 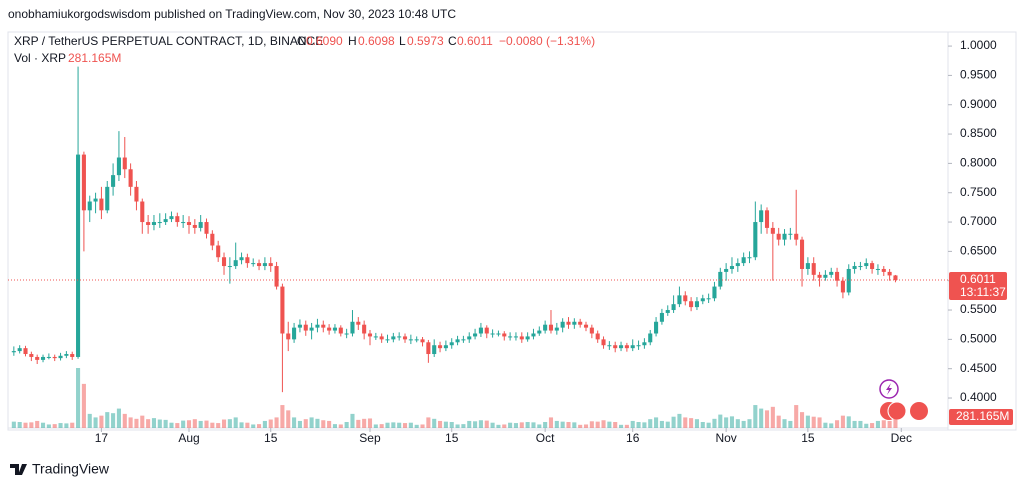 I want to click on change: −0.0080 (−1.31%), so click(x=547, y=41).